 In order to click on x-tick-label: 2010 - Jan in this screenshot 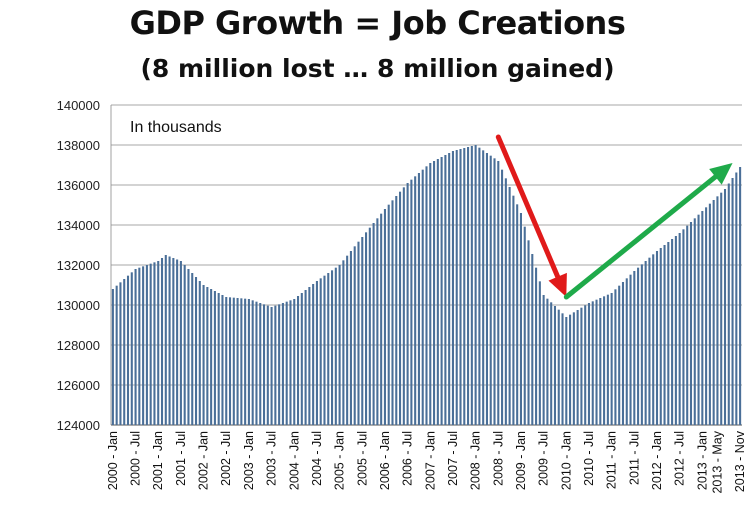, I will do `click(566, 460)`.